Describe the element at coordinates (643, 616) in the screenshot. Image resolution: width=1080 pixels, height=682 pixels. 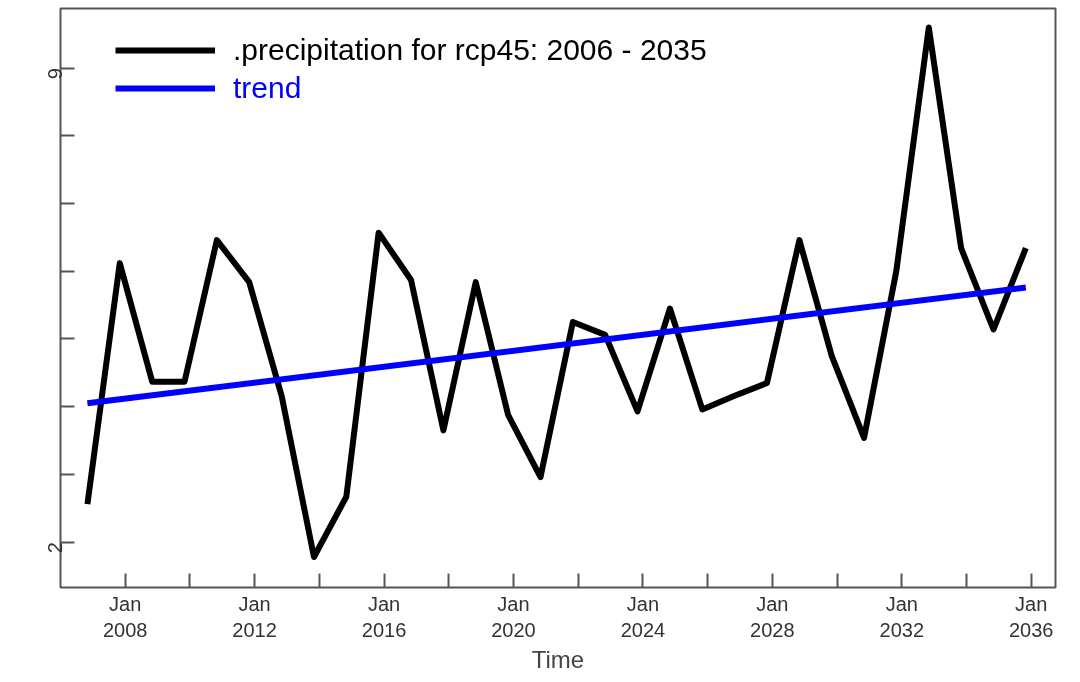
I see `x-tick-label: Jan 2024` at that location.